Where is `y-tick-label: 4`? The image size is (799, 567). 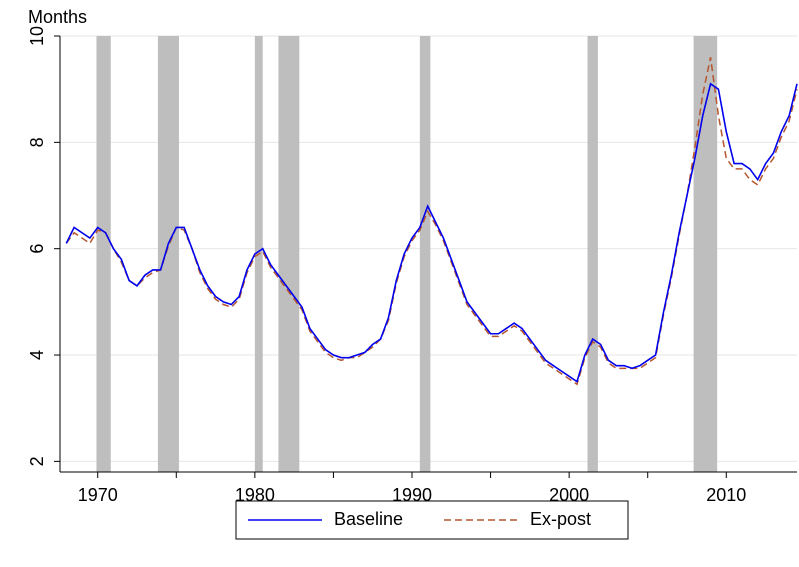 y-tick-label: 4 is located at coordinates (37, 355).